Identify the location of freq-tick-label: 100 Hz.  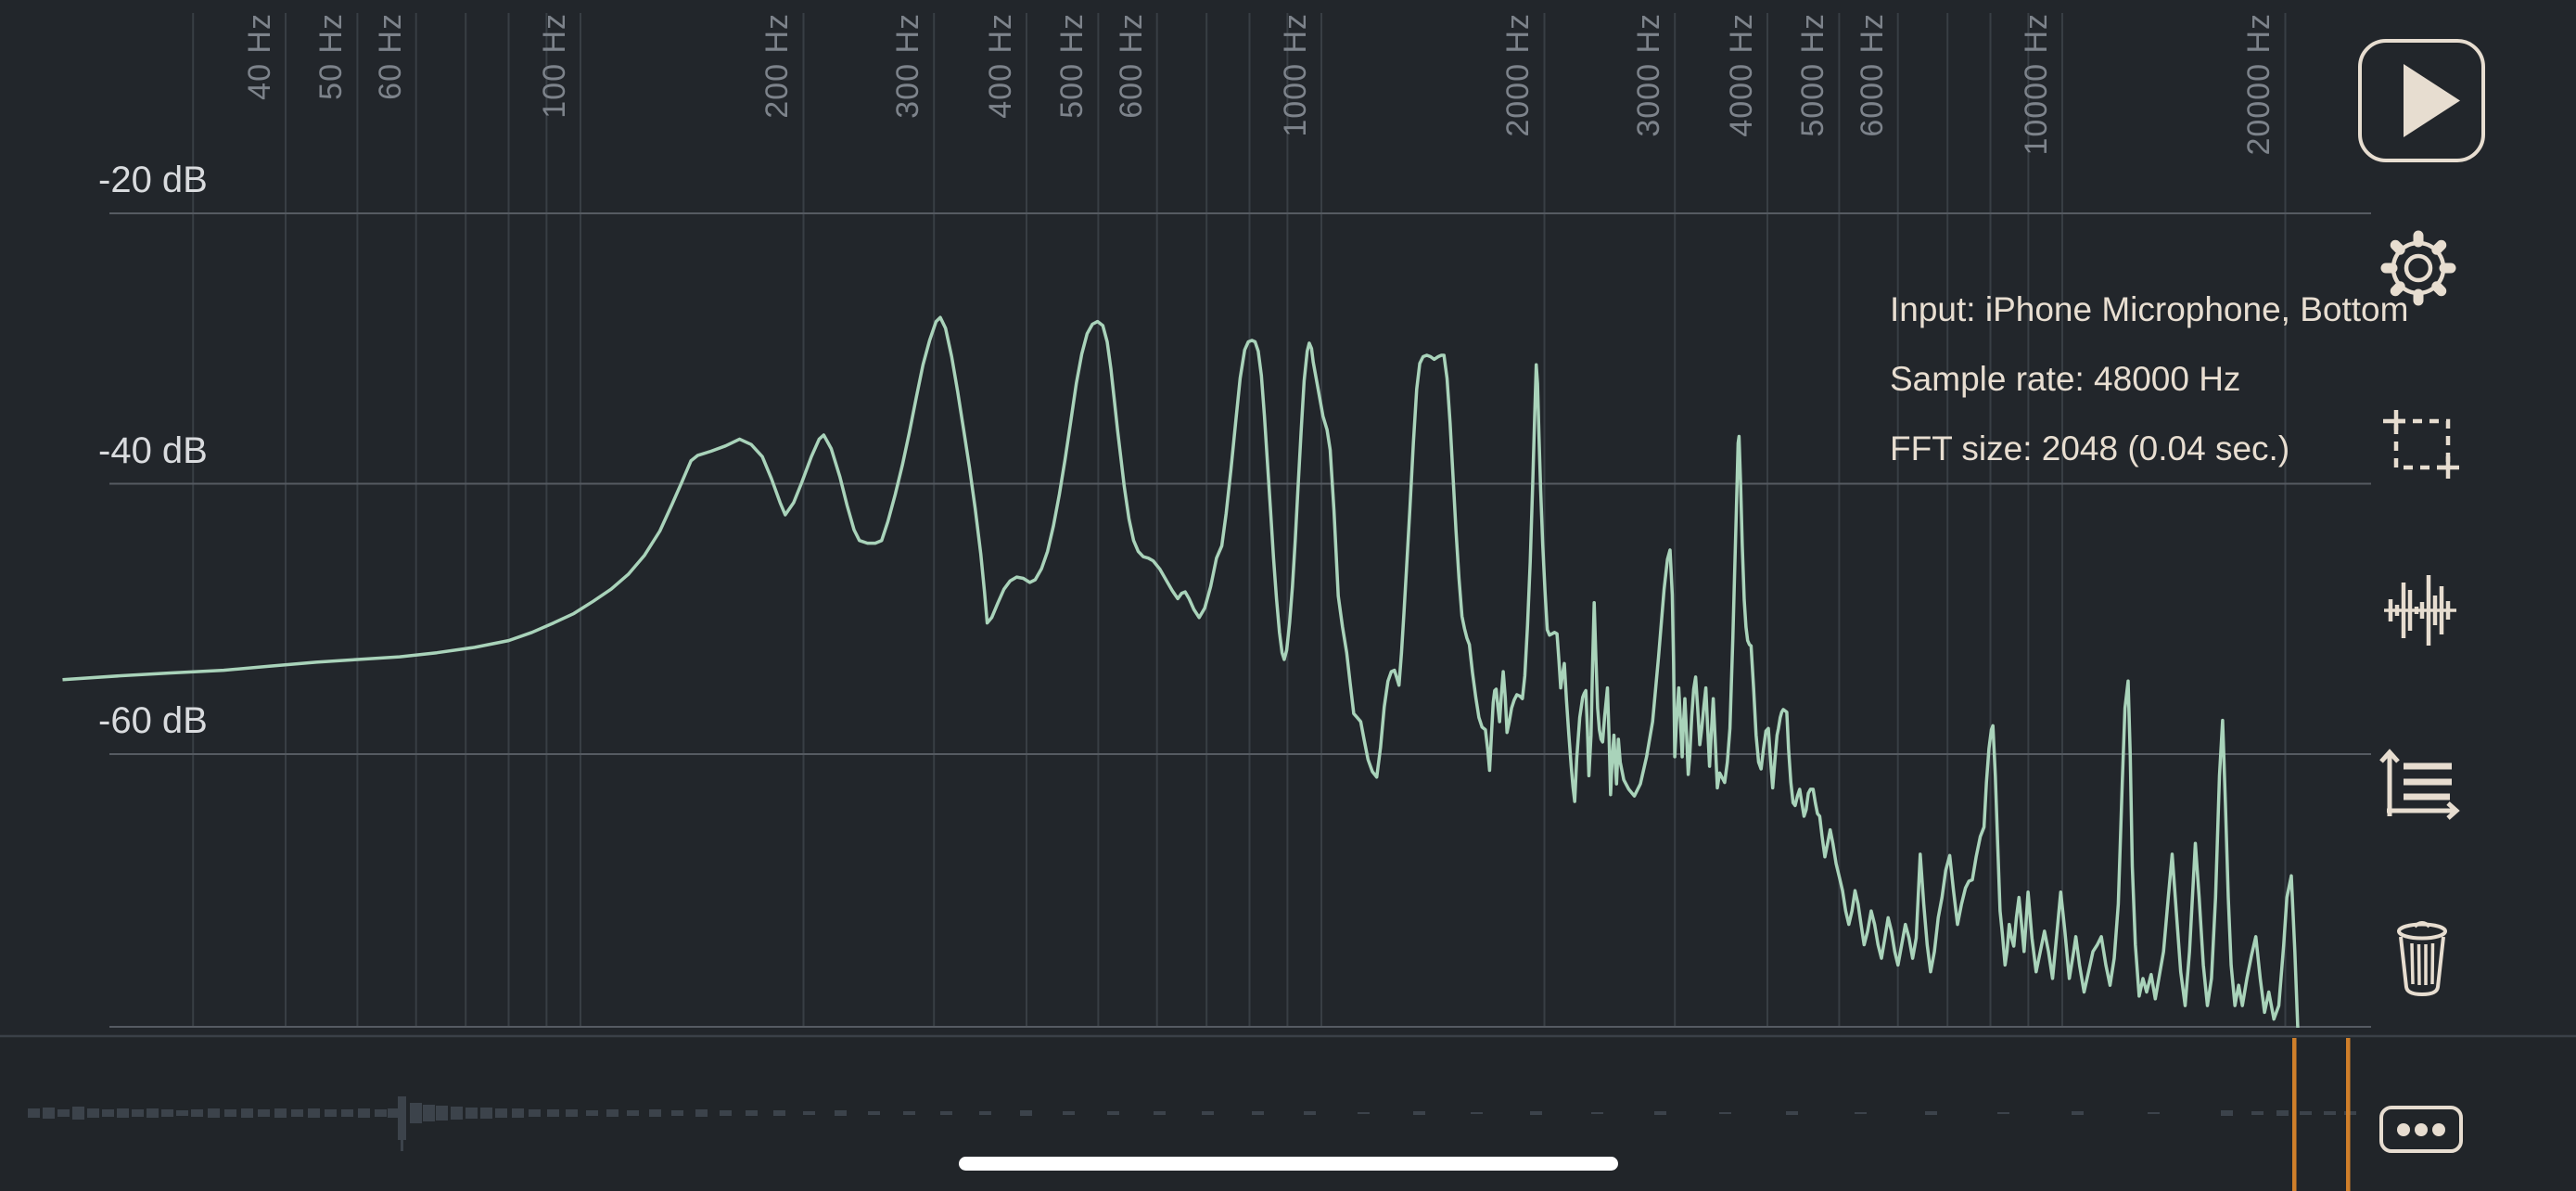
(555, 66).